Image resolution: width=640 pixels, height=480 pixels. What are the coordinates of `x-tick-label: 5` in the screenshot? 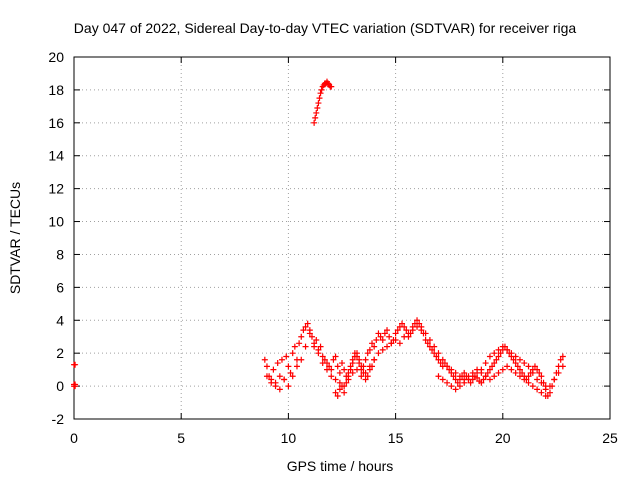 It's located at (181, 438).